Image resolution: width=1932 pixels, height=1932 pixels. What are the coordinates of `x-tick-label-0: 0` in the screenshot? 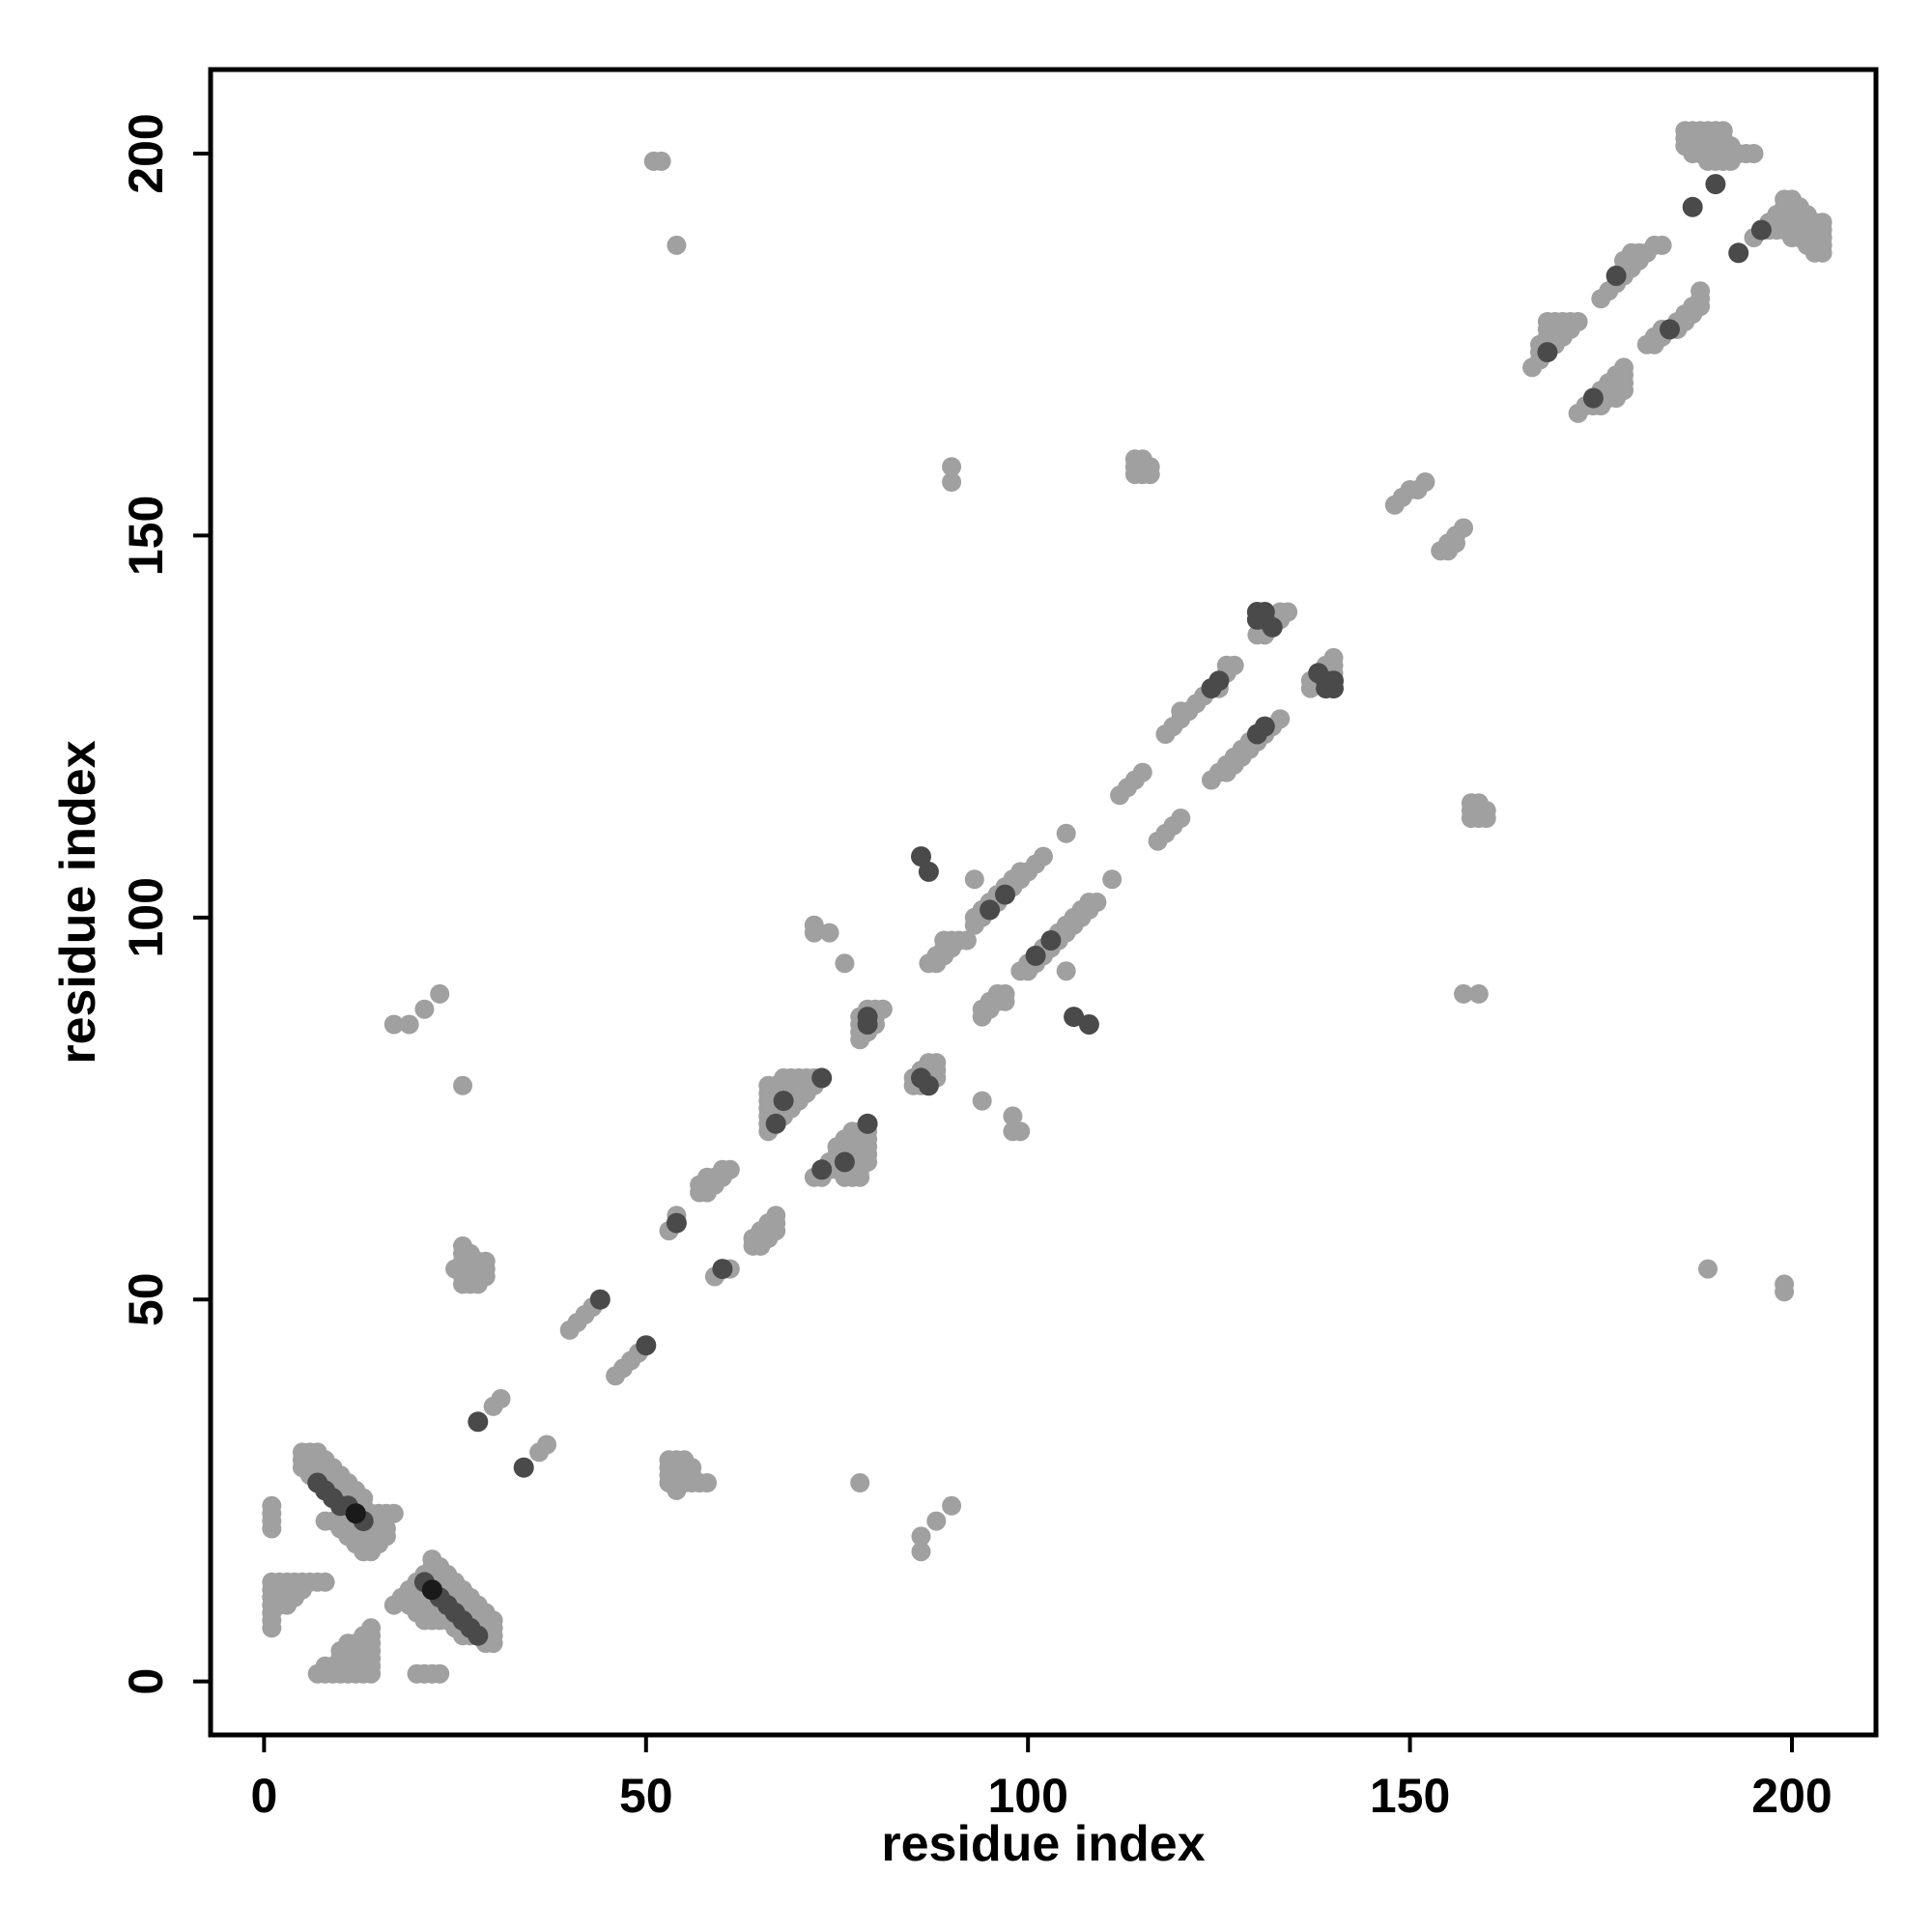 It's located at (263, 1796).